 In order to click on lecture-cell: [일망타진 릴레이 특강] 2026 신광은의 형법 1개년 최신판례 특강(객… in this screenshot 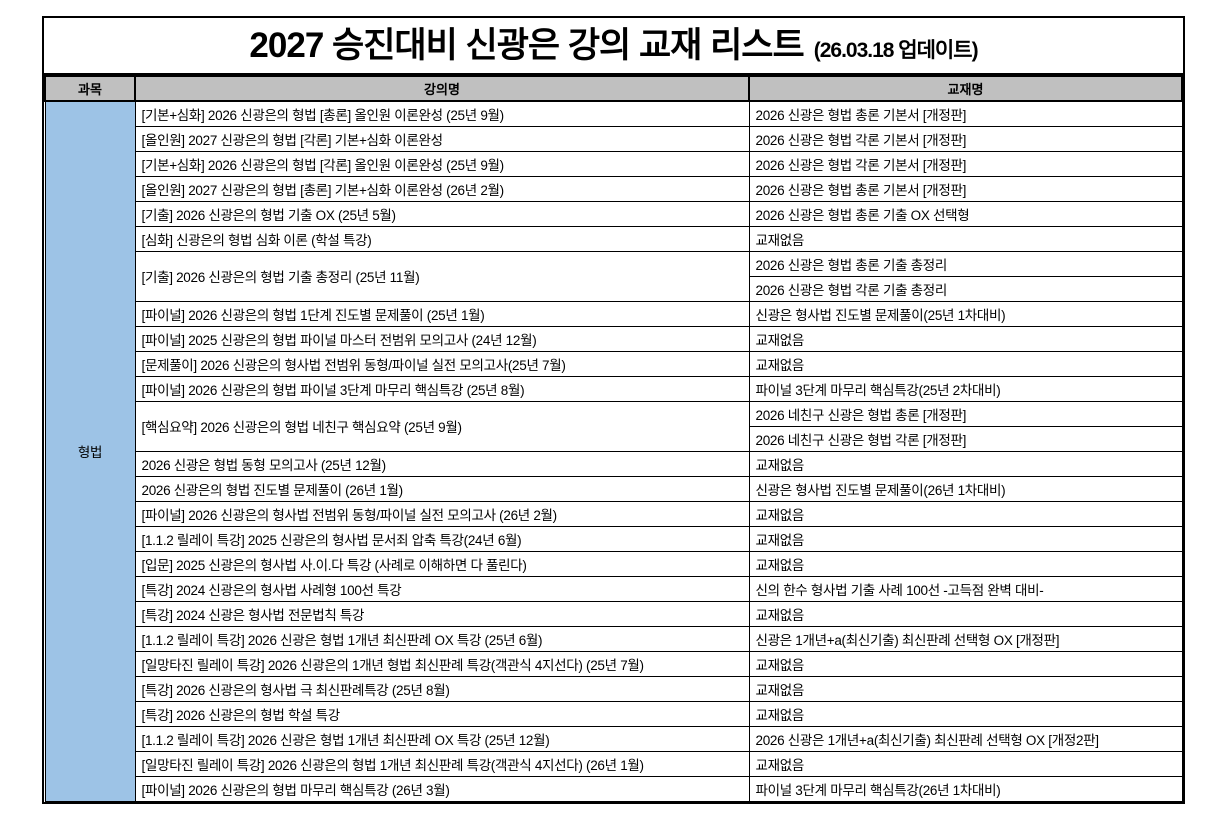, I will do `click(442, 763)`.